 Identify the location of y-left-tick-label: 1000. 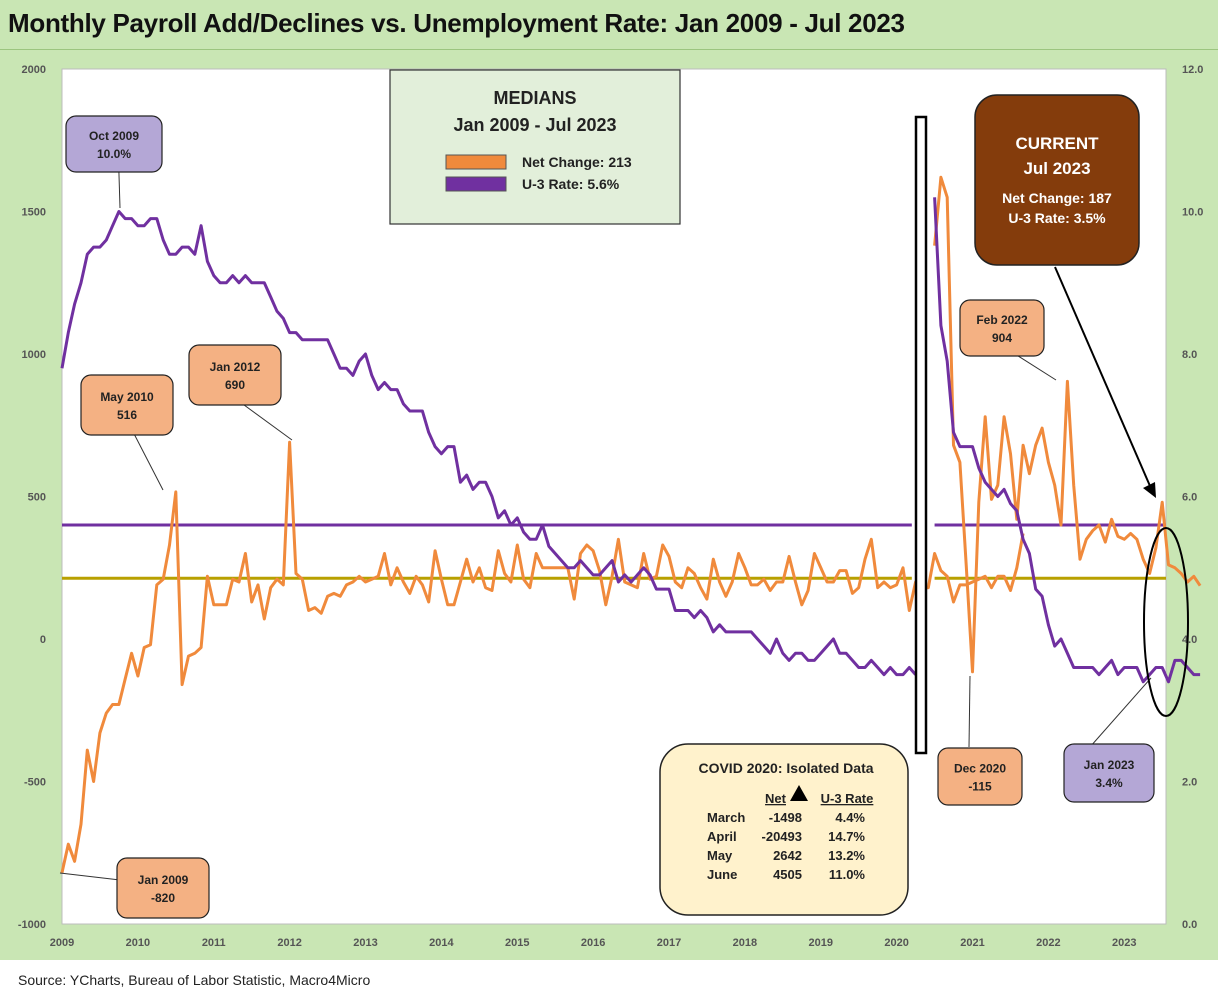
(34, 355).